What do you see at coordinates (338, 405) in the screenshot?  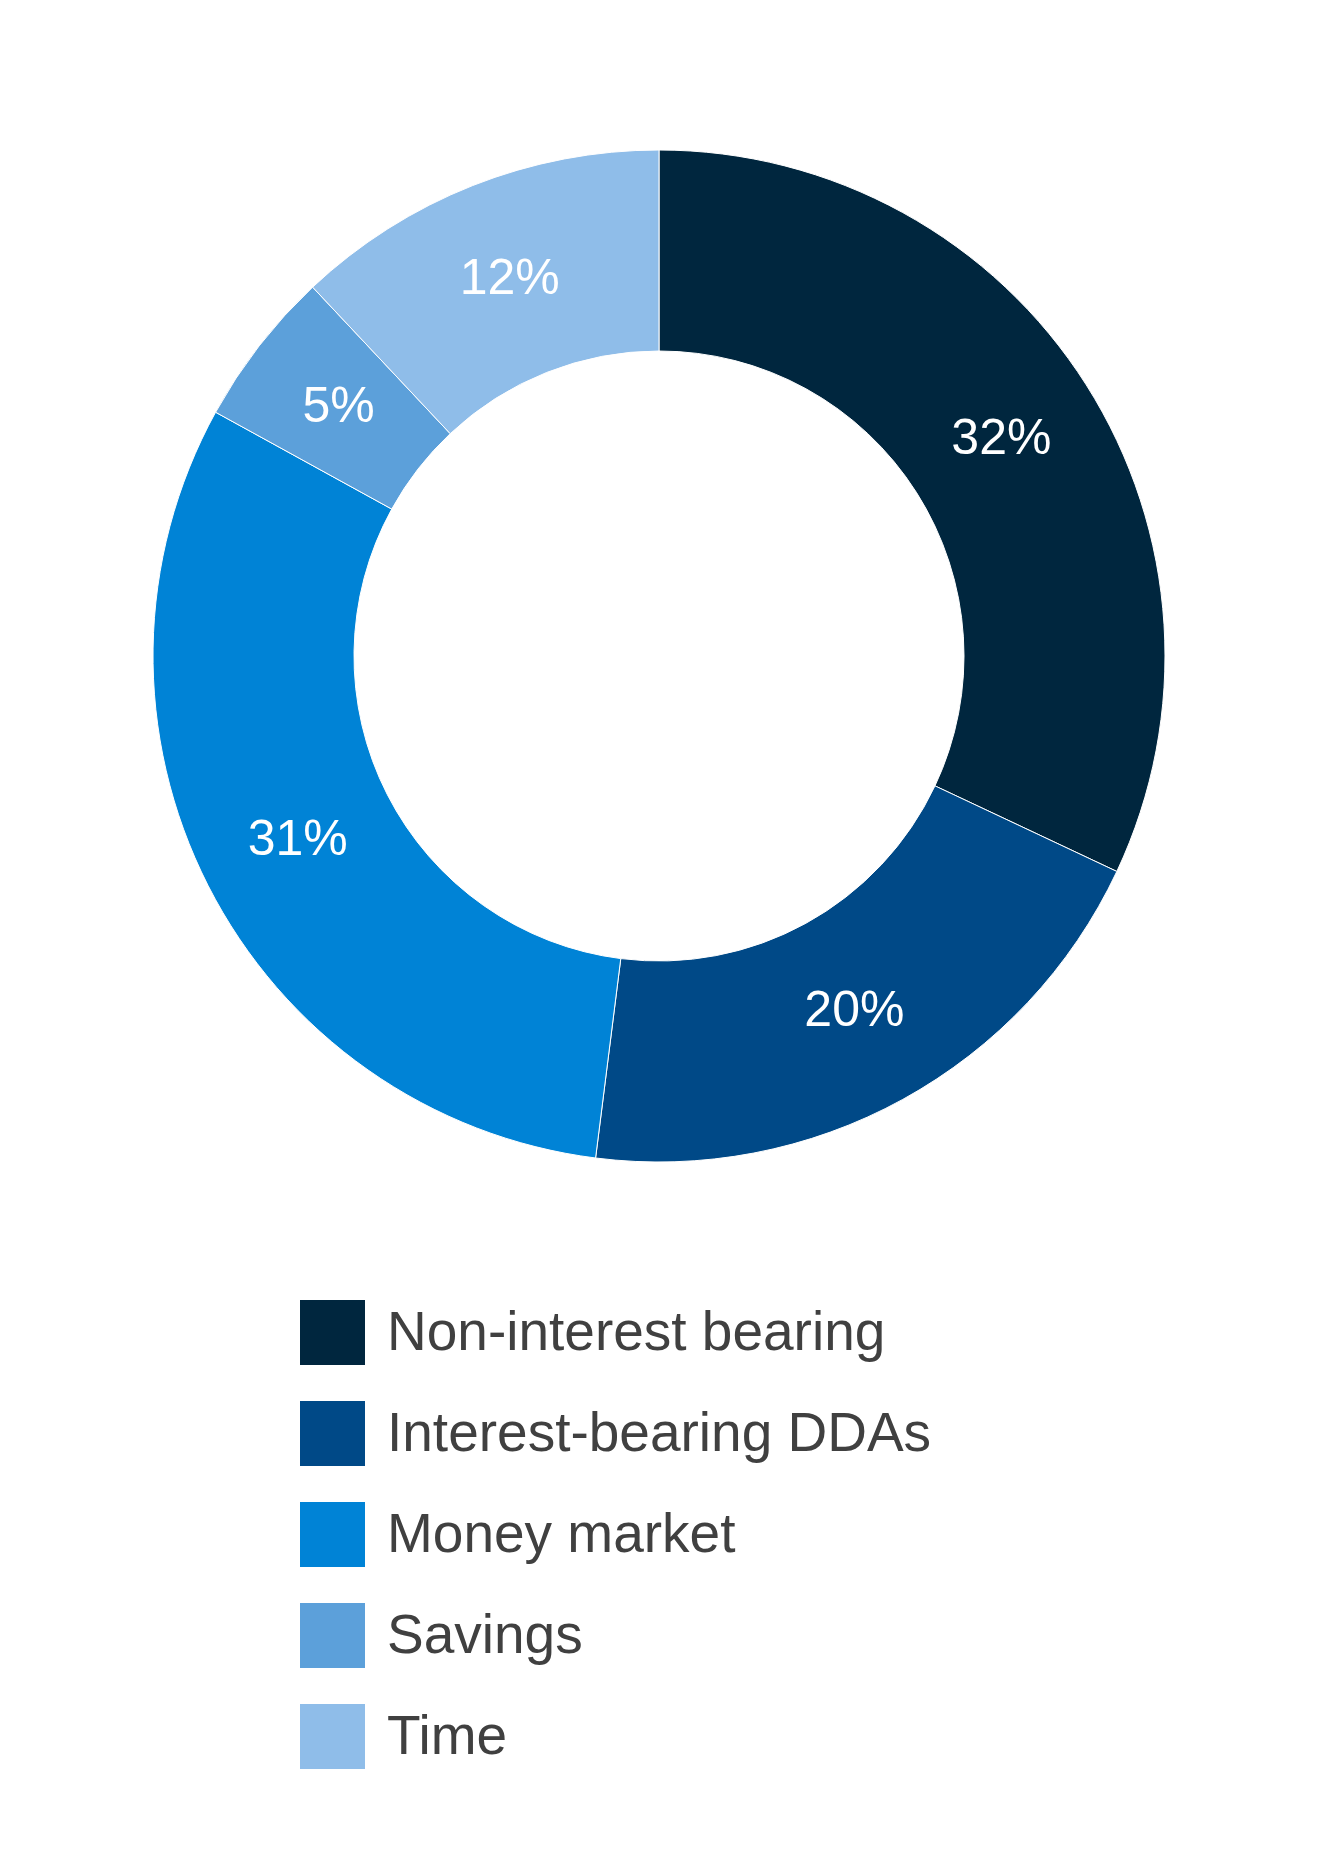 I see `data-label: 5%` at bounding box center [338, 405].